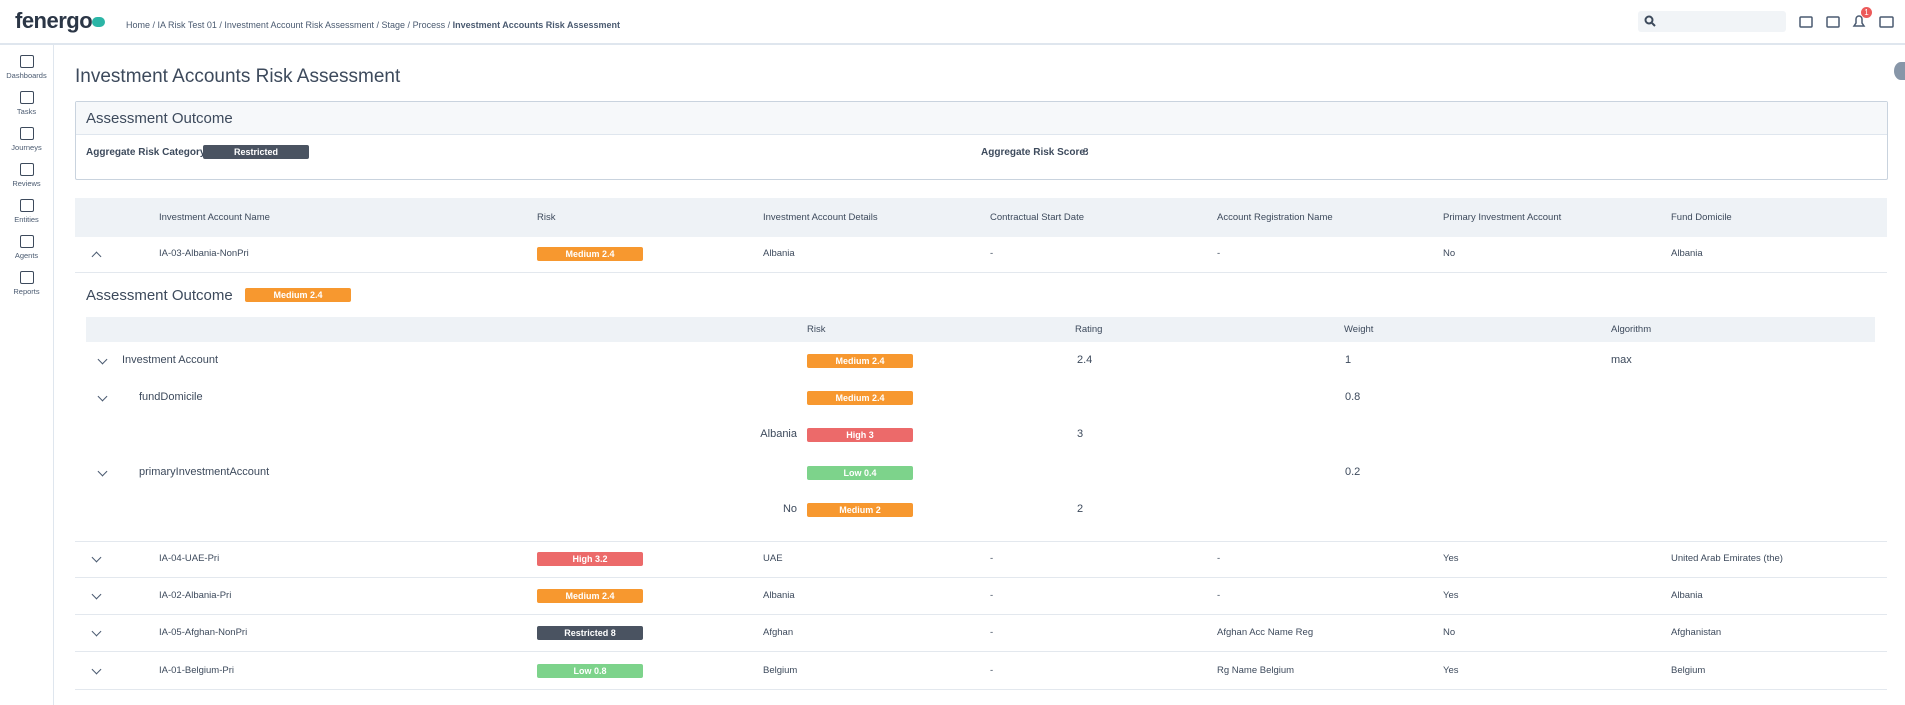  Describe the element at coordinates (397, 25) in the screenshot. I see `breadcrumb-item: Stage` at that location.